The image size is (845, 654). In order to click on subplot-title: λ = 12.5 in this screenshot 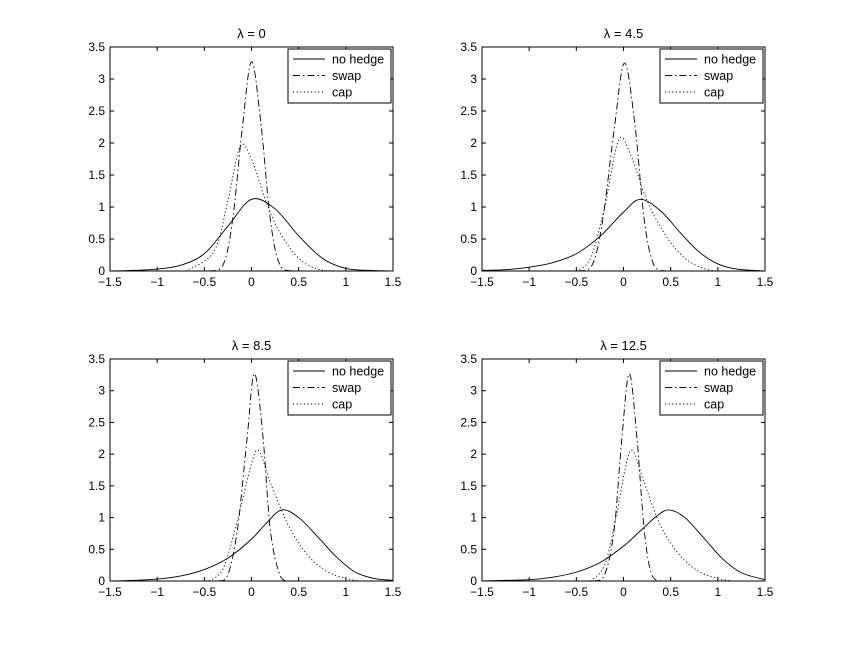, I will do `click(623, 345)`.